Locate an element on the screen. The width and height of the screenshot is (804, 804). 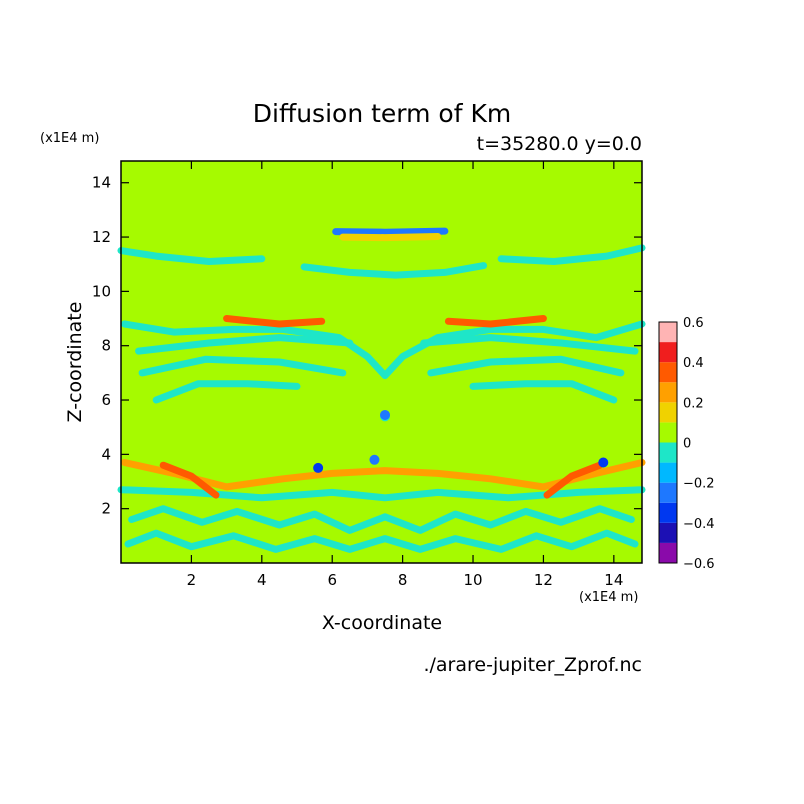
colorbar-frame is located at coordinates (668, 442).